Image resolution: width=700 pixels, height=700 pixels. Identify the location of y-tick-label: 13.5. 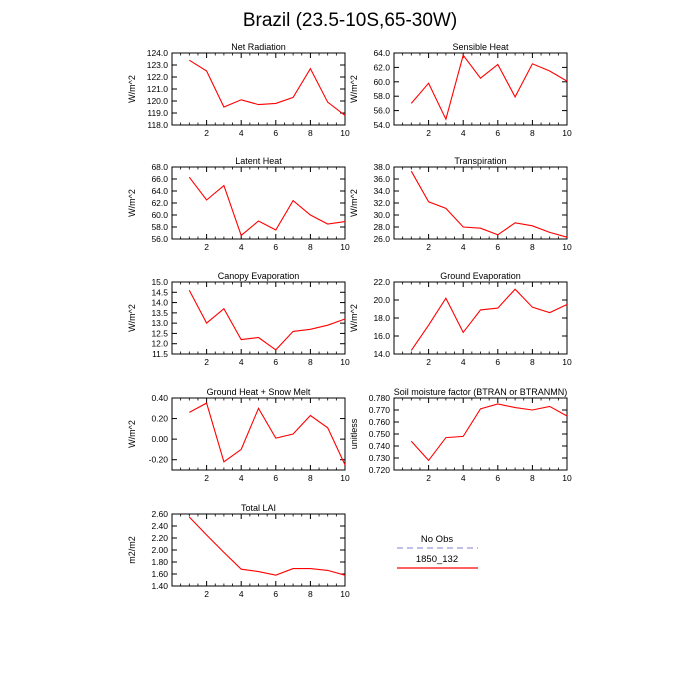
(159, 313).